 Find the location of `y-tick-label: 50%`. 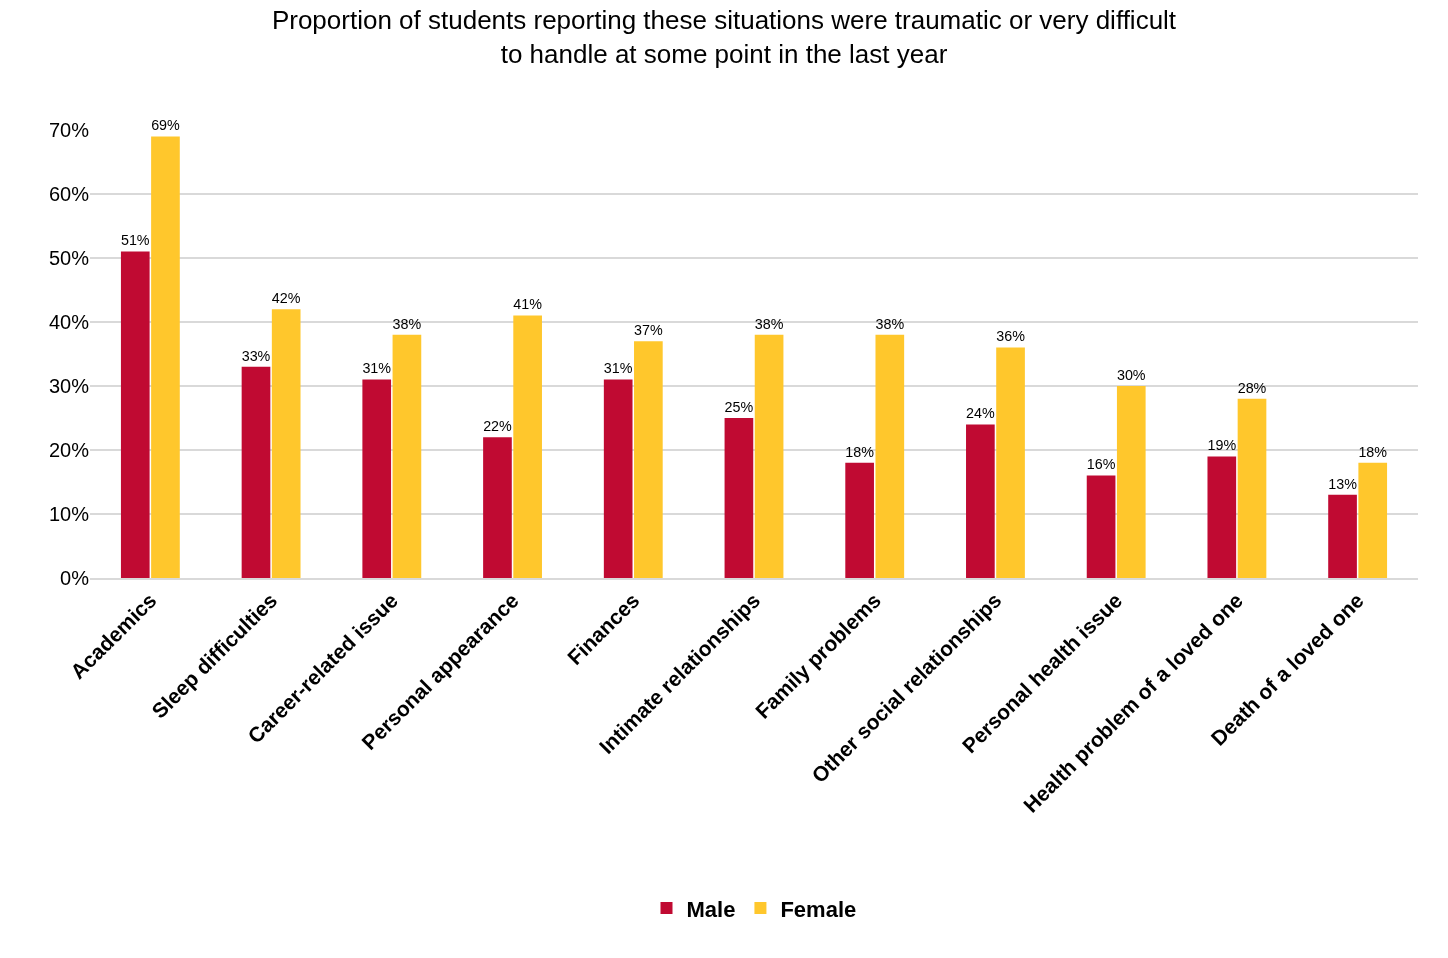

y-tick-label: 50% is located at coordinates (69, 258).